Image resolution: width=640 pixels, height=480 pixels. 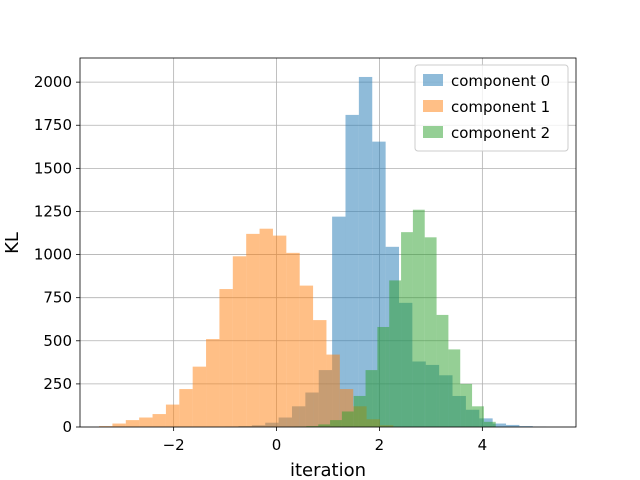 What do you see at coordinates (67, 427) in the screenshot?
I see `y-tick-label: 0` at bounding box center [67, 427].